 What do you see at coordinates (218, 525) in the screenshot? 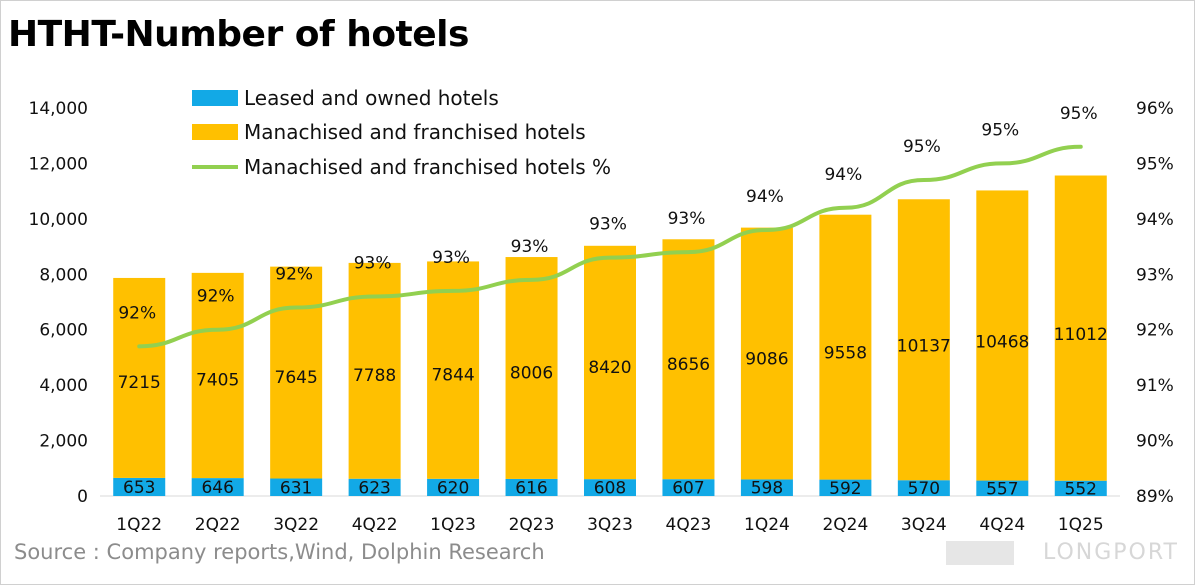
I see `x-tick-label: 2Q22` at bounding box center [218, 525].